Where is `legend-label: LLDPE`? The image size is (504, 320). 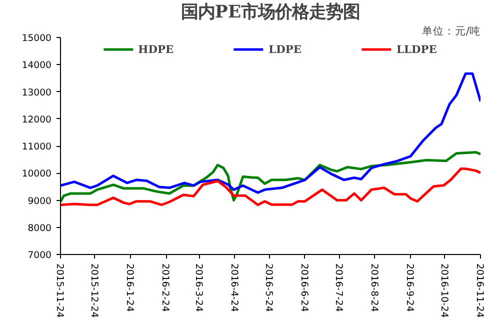 legend-label: LLDPE is located at coordinates (416, 49).